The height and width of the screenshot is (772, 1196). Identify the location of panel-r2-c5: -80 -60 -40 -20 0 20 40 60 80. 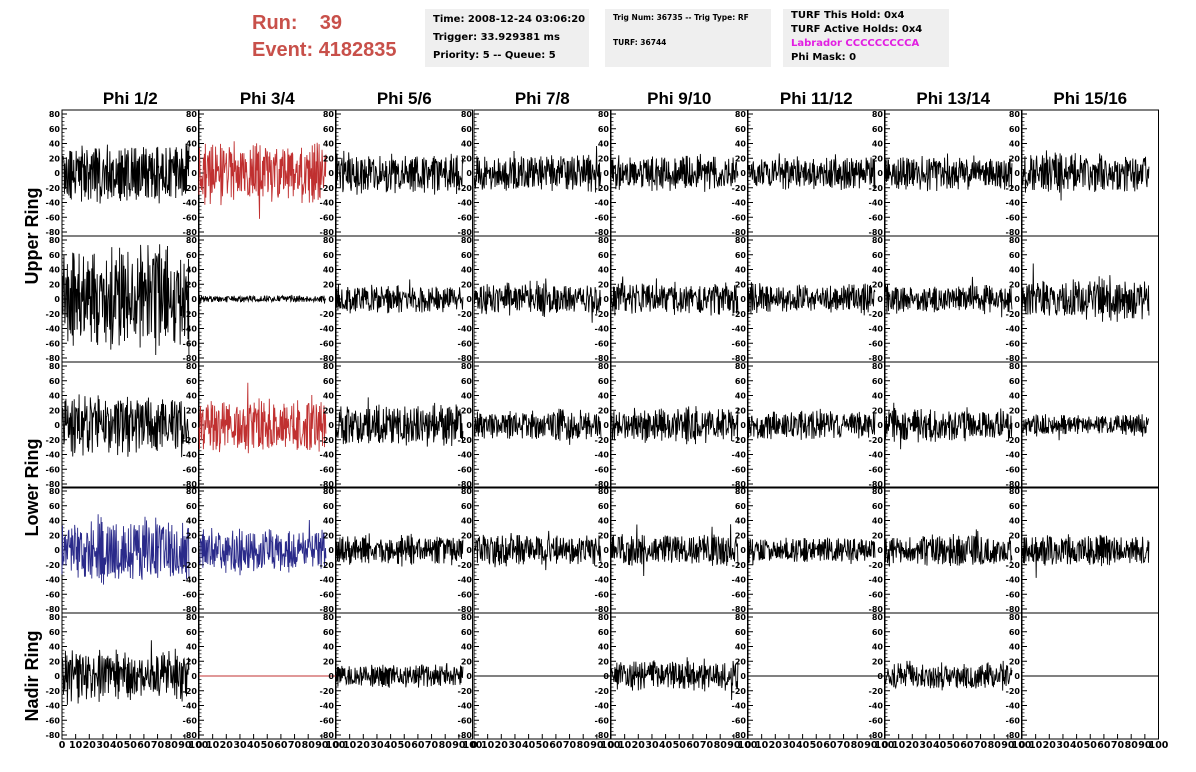
(671, 299).